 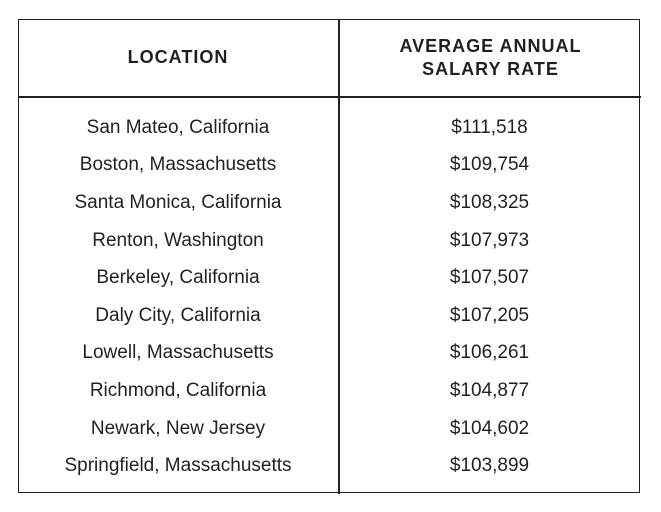 What do you see at coordinates (178, 466) in the screenshot?
I see `location-cell: Springfield, Massachusetts` at bounding box center [178, 466].